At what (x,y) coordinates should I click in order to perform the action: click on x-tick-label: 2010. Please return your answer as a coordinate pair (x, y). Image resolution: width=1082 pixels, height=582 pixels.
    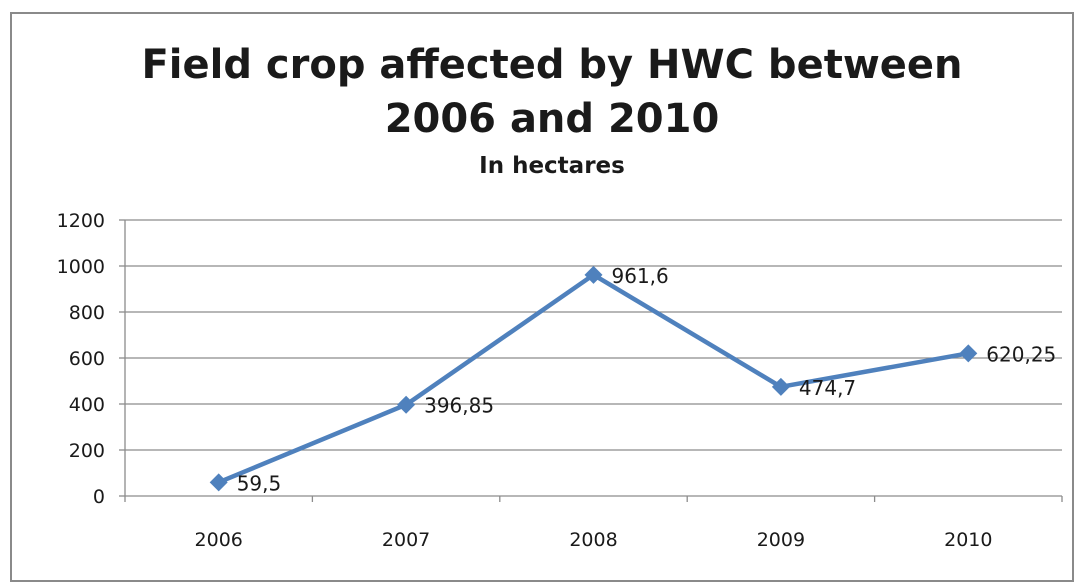
    Looking at the image, I should click on (968, 540).